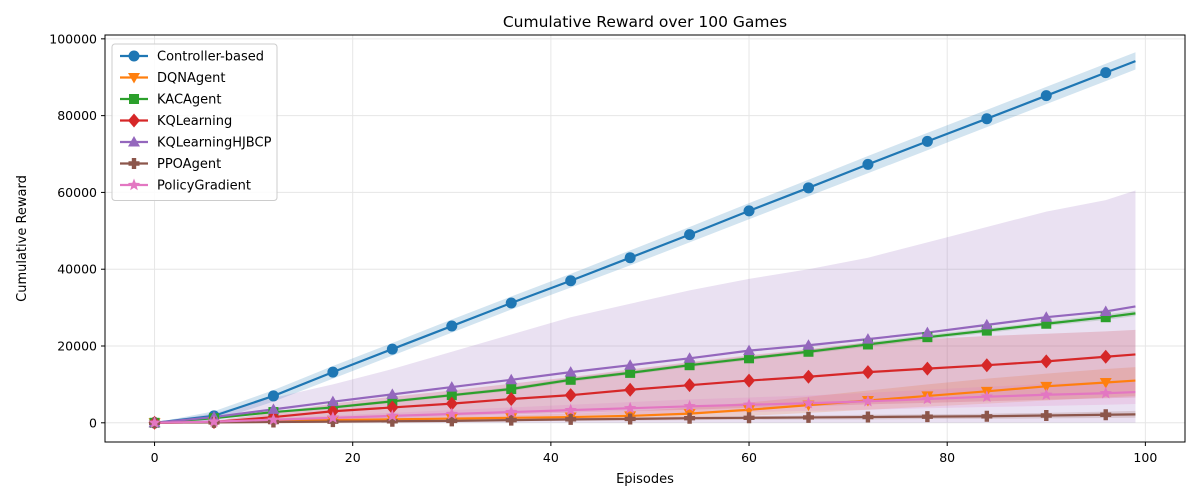  I want to click on legend-box, so click(194, 122).